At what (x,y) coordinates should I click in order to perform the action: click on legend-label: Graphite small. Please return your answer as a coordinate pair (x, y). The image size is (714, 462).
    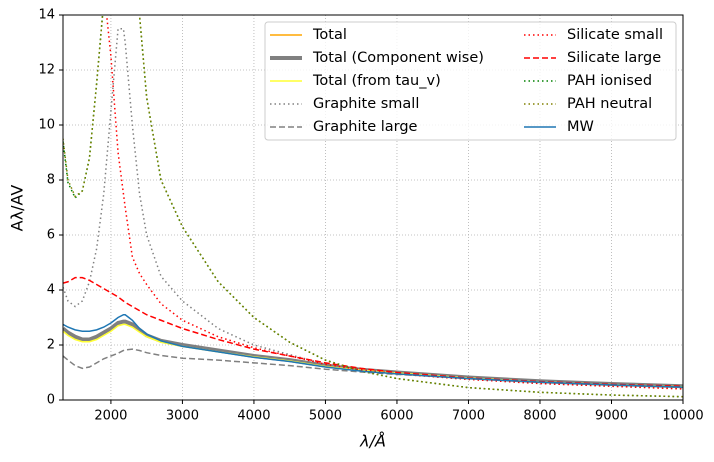
    Looking at the image, I should click on (366, 104).